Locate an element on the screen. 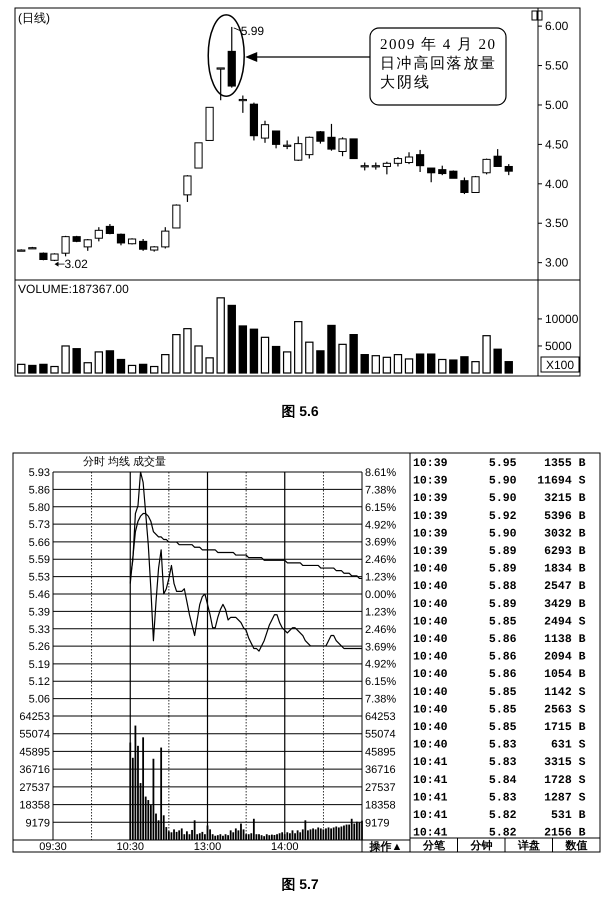  y-tick-label: 5.59 is located at coordinates (39, 560).